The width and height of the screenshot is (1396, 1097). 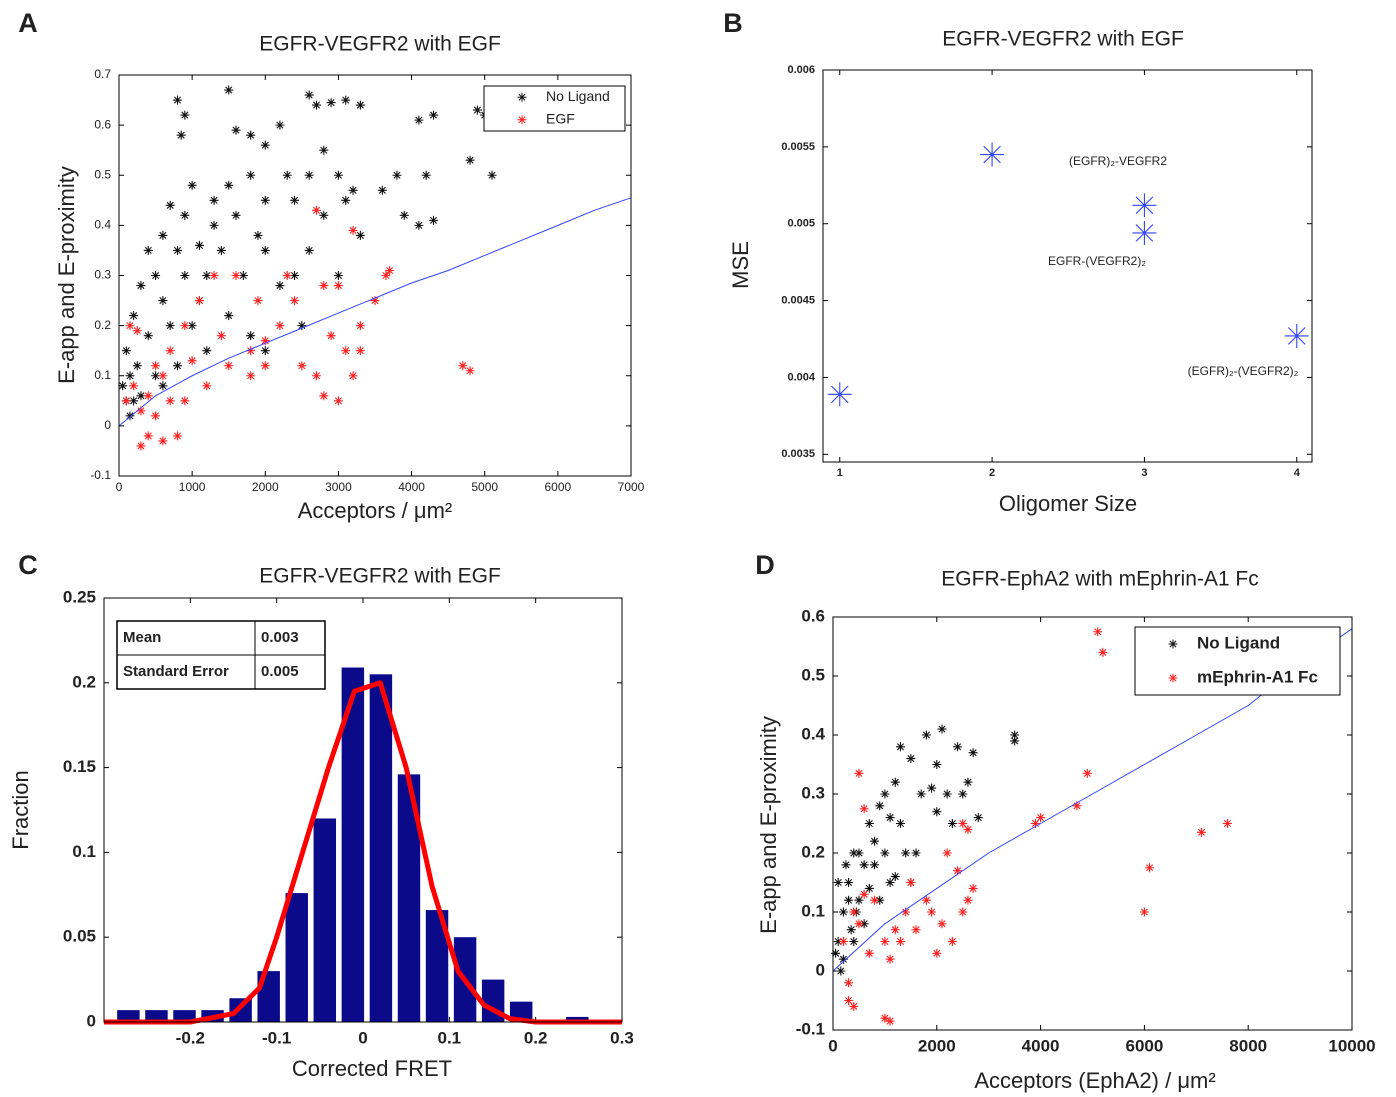 What do you see at coordinates (558, 487) in the screenshot?
I see `x-tick-label: 6000` at bounding box center [558, 487].